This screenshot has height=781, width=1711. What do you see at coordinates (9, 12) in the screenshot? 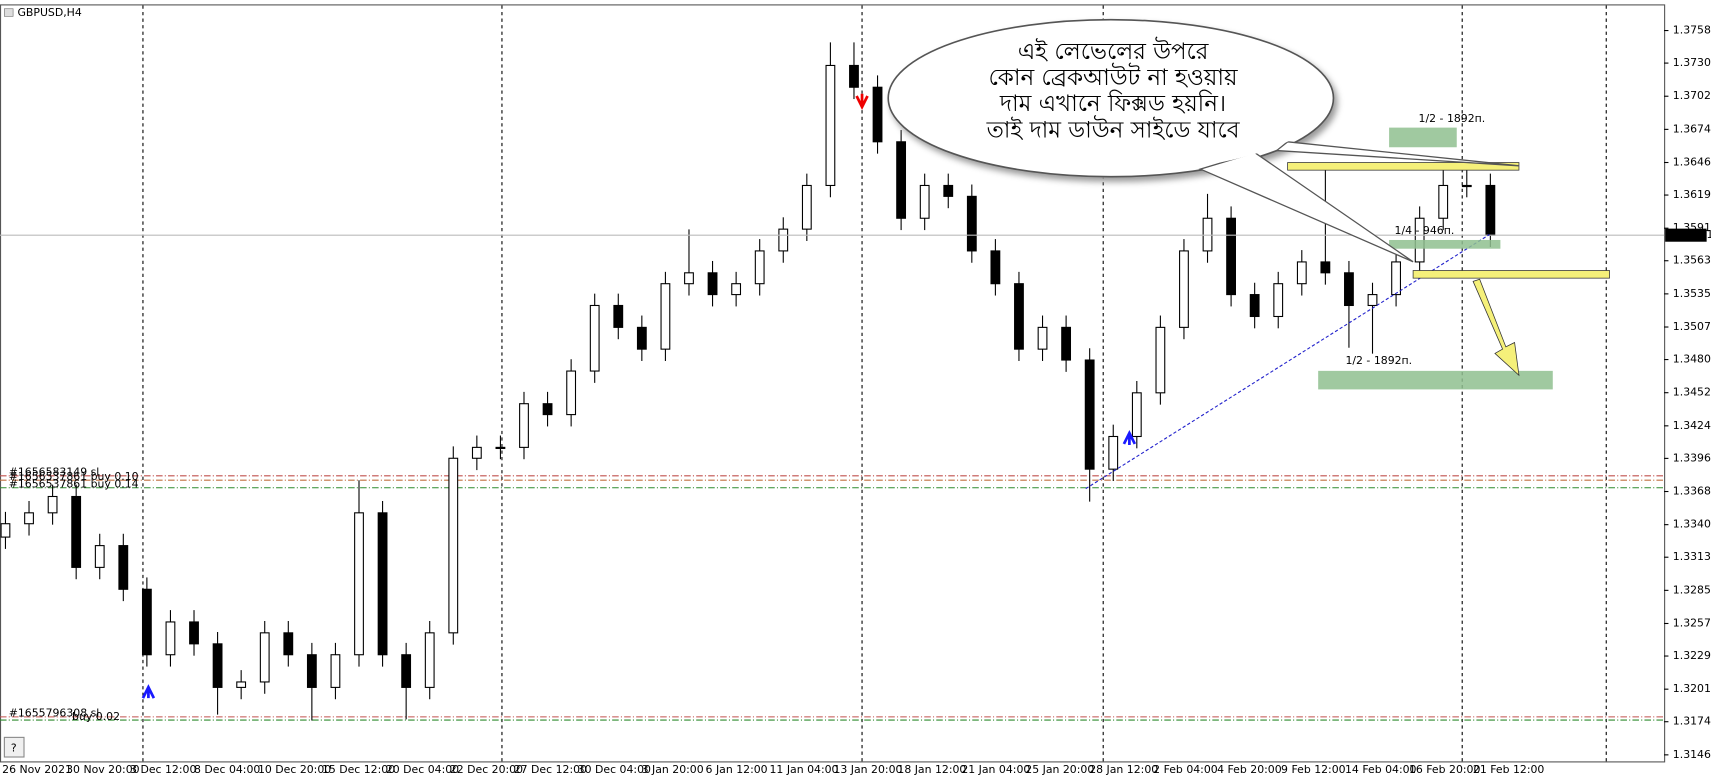
I see `symbol-icon` at bounding box center [9, 12].